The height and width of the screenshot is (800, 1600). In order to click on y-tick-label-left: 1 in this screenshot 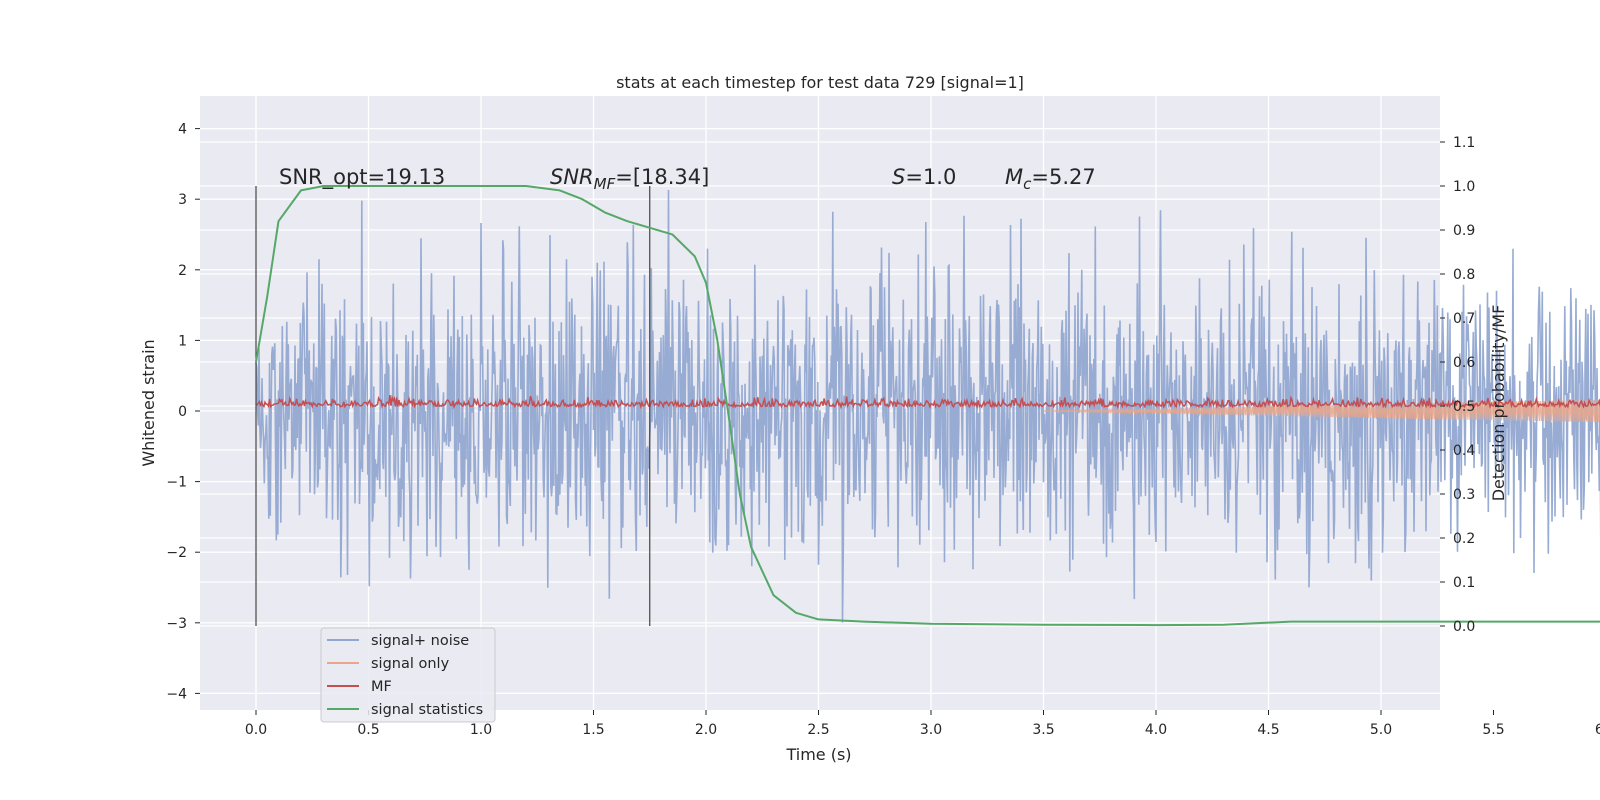, I will do `click(182, 341)`.